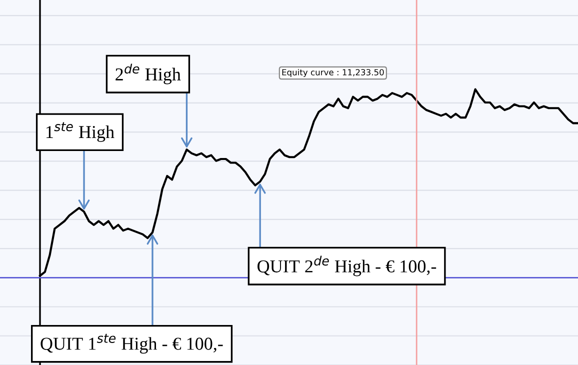 Image resolution: width=578 pixels, height=365 pixels. I want to click on text: QUIT 1$^{ste}$ High - € 100,-, so click(131, 344).